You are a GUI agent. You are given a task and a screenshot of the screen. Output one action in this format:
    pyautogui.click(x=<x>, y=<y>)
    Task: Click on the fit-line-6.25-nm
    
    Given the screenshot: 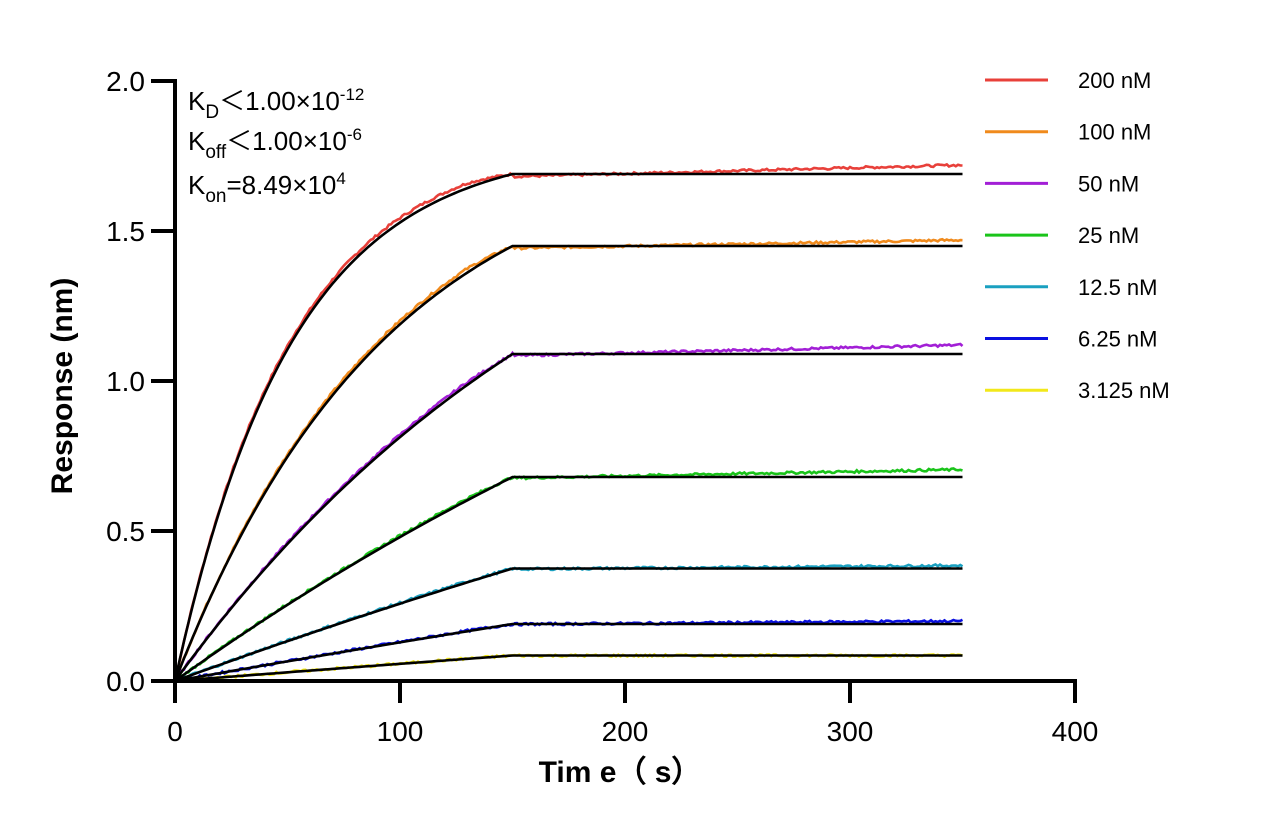 What is the action you would take?
    pyautogui.click(x=568, y=652)
    